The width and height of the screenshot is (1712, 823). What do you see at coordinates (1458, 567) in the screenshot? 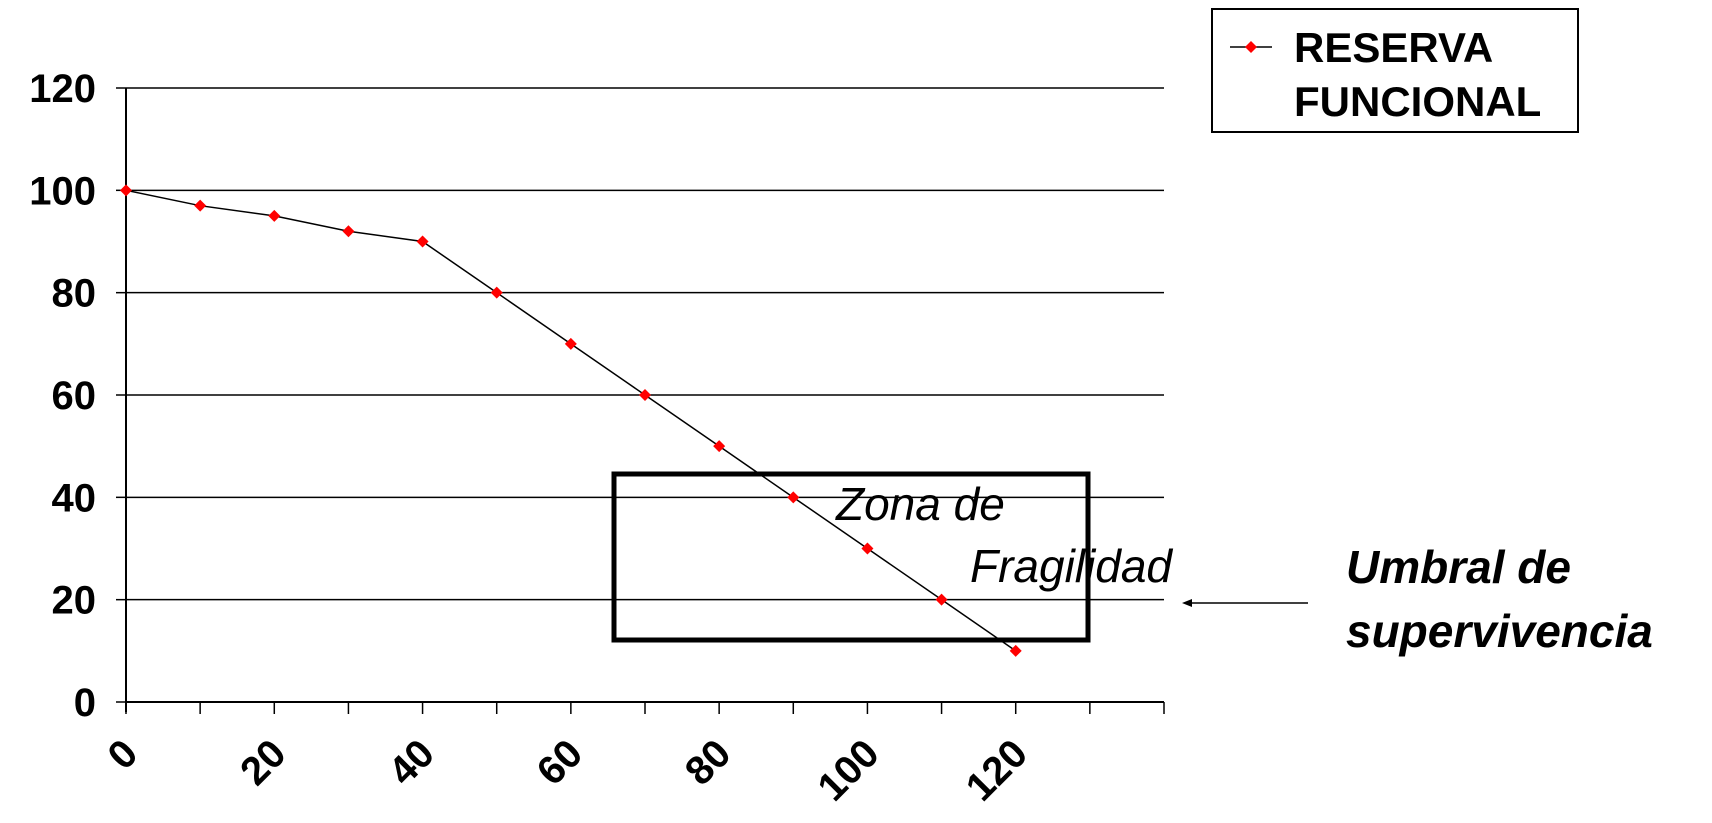
I see `umbral-label-line1: Umbral de` at bounding box center [1458, 567].